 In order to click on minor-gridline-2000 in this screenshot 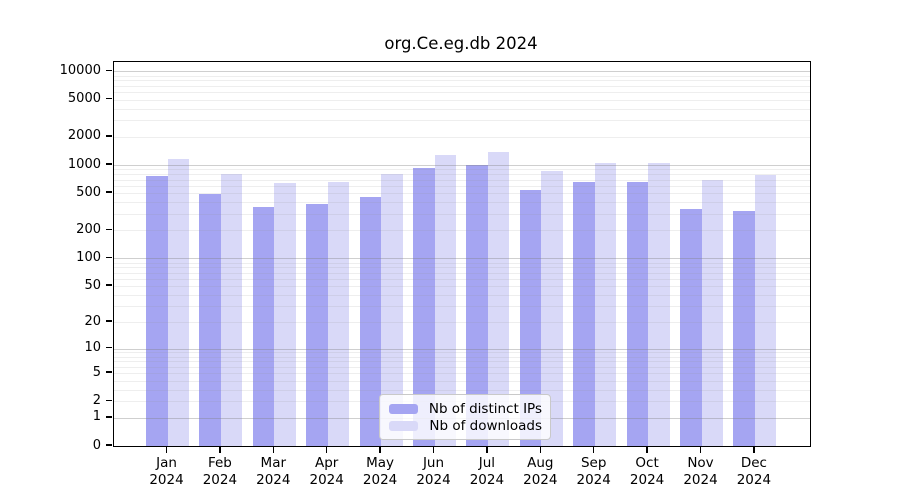, I will do `click(462, 137)`.